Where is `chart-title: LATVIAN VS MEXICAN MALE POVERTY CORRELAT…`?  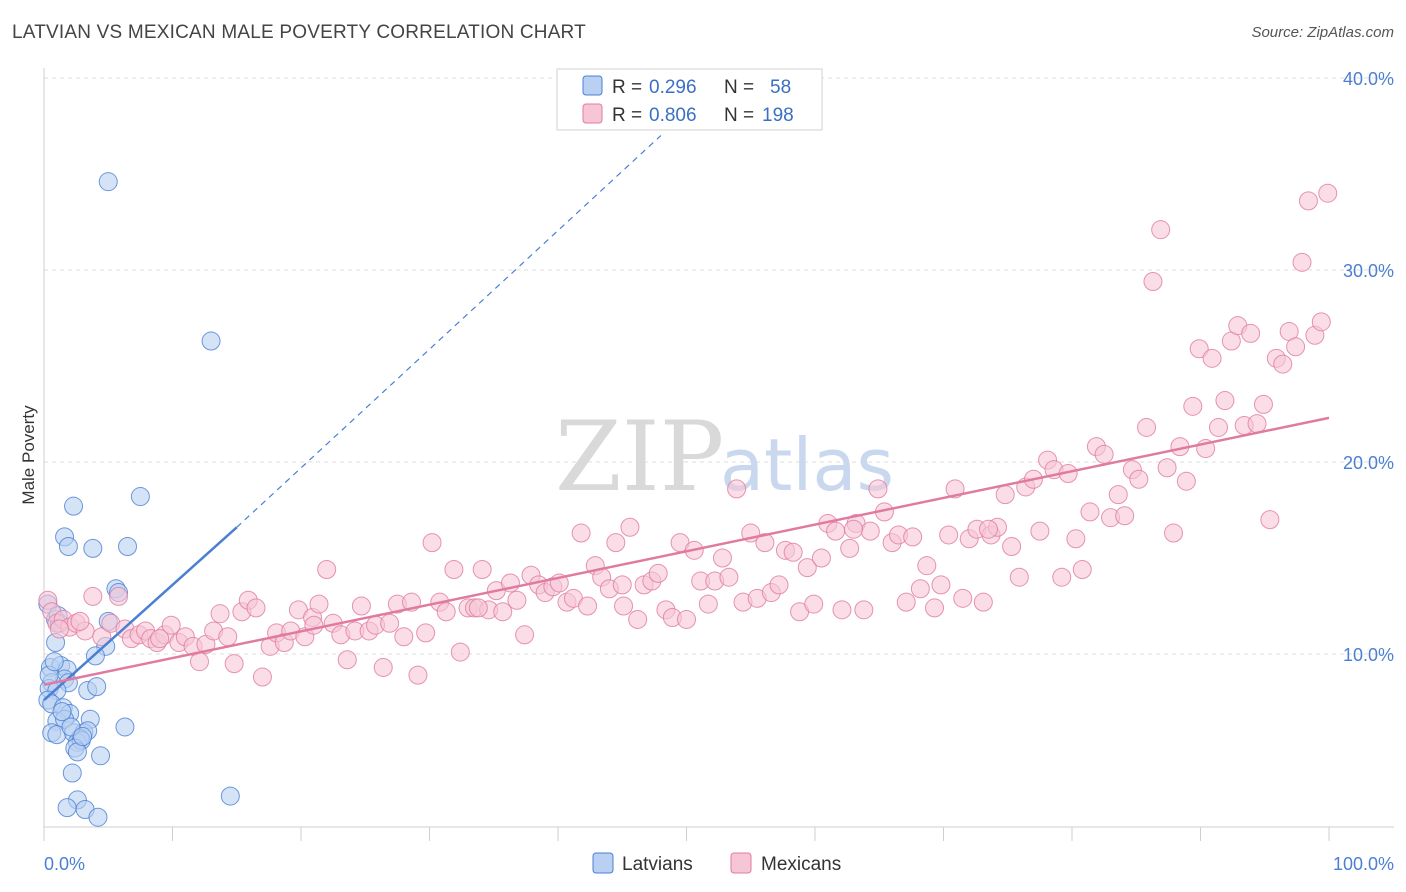
chart-title: LATVIAN VS MEXICAN MALE POVERTY CORRELAT… is located at coordinates (299, 32).